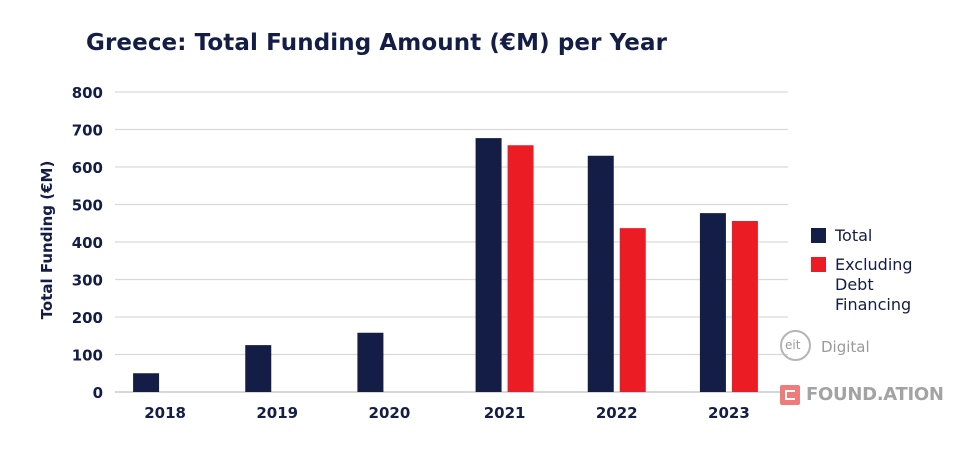 The image size is (962, 452). What do you see at coordinates (790, 395) in the screenshot?
I see `foundation-icon` at bounding box center [790, 395].